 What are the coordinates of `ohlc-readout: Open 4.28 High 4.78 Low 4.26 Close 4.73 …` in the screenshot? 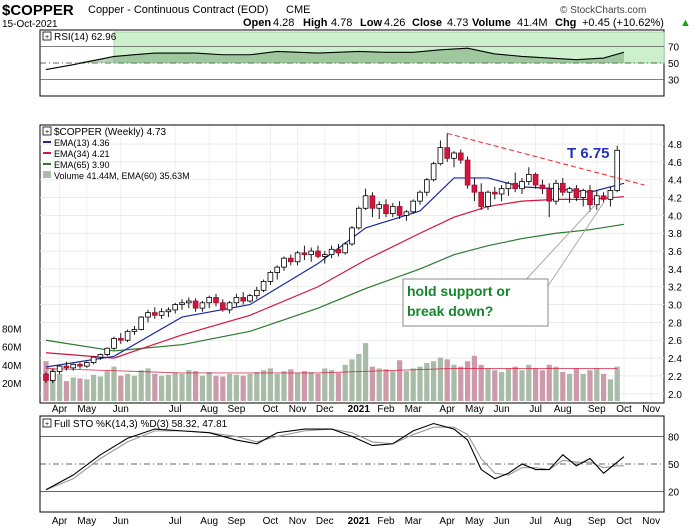 It's located at (467, 23).